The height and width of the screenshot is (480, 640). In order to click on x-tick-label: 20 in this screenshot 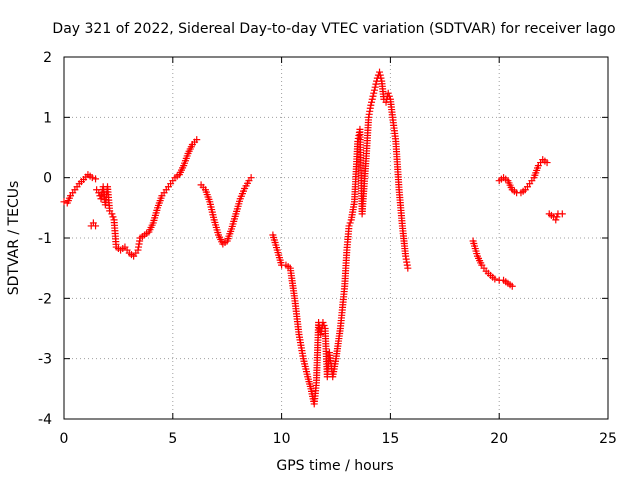, I will do `click(499, 439)`.